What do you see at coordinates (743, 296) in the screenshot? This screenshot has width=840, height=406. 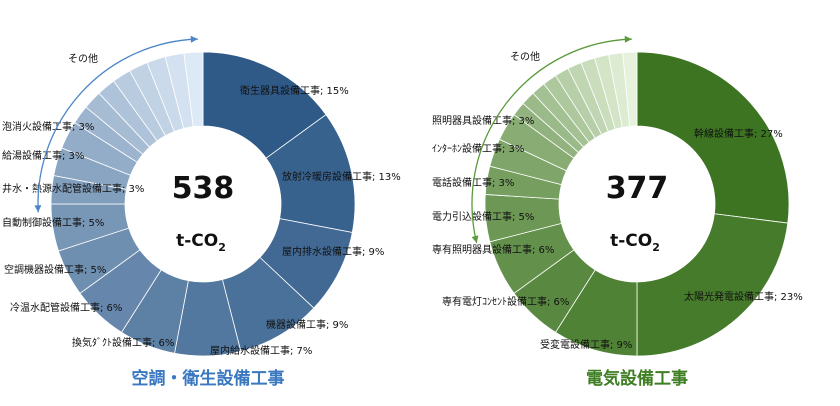 I see `slice-label: 太陽光発電設備工事; 23%` at bounding box center [743, 296].